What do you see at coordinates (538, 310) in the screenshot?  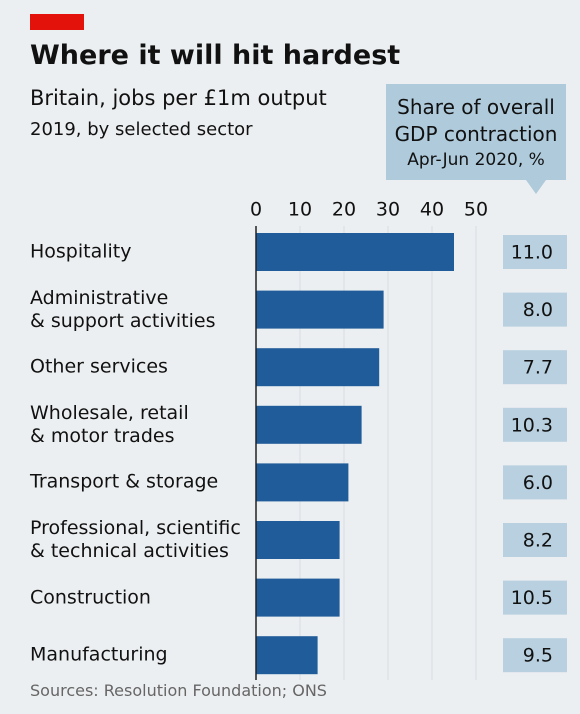 I see `column-value: 8.0` at bounding box center [538, 310].